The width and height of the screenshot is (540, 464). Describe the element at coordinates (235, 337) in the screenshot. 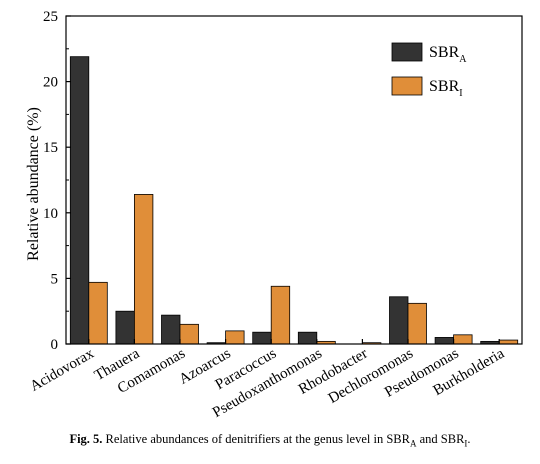

I see `bar-sbri-azoarcus` at that location.